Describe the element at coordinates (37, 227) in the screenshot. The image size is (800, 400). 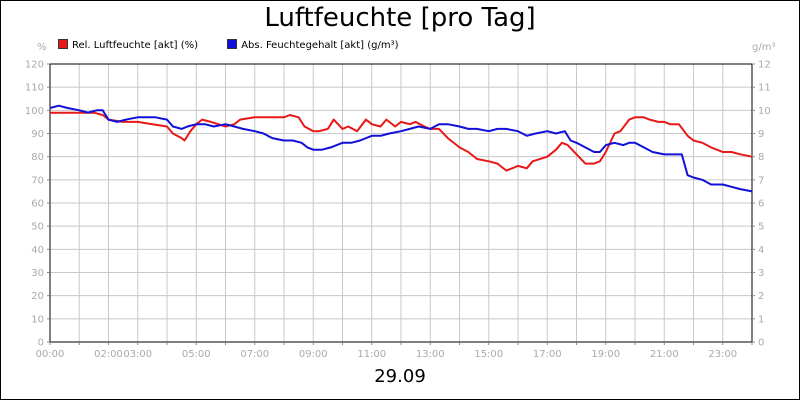
I see `y-left-tick-label: 50` at that location.